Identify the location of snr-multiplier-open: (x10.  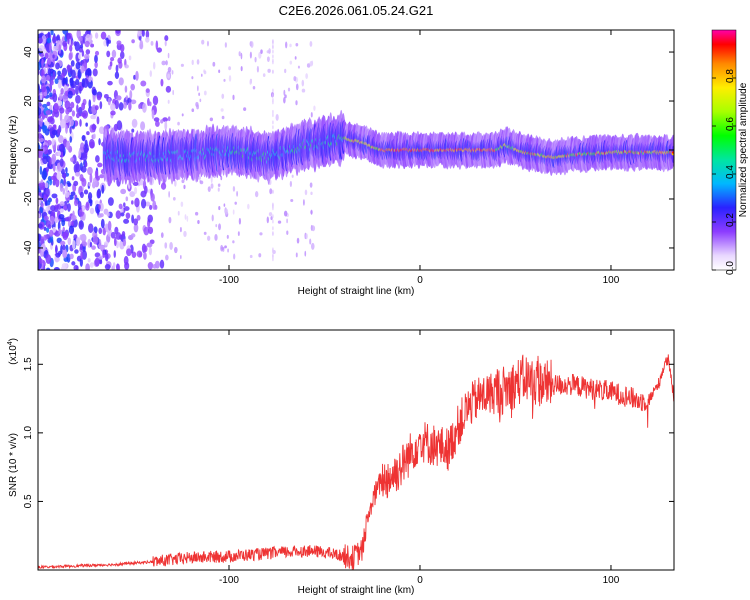
(13, 355).